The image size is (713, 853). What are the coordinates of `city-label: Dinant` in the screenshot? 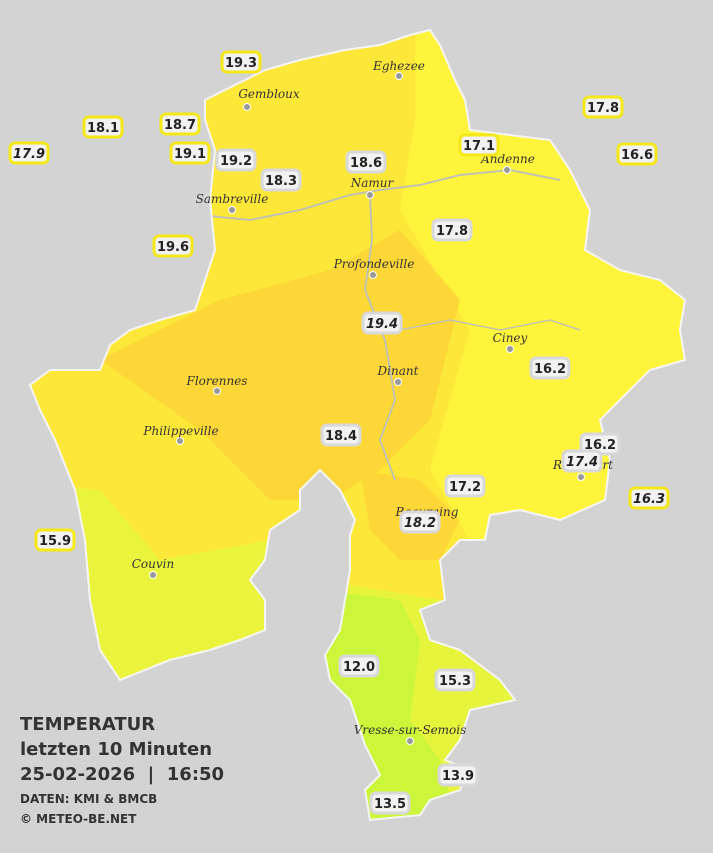 It's located at (398, 371).